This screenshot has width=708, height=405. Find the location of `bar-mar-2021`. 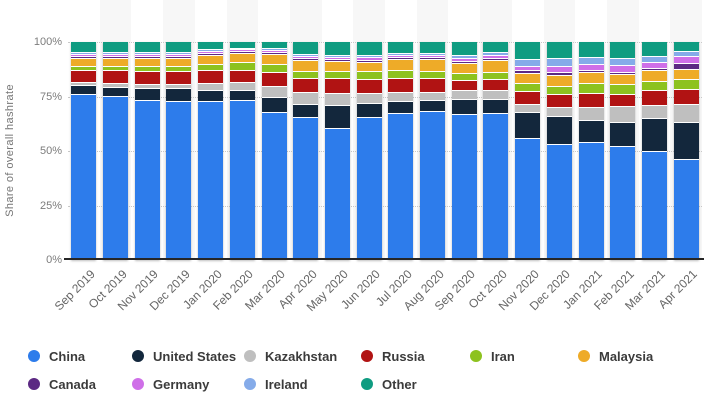

bar-mar-2021 is located at coordinates (654, 151).